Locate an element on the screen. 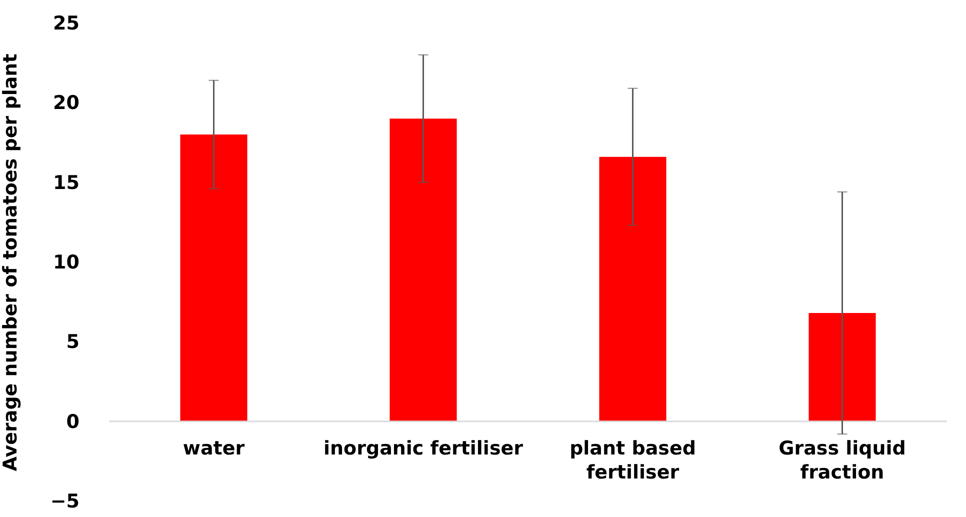 This screenshot has height=517, width=966. y-tick-label: 0 is located at coordinates (73, 421).